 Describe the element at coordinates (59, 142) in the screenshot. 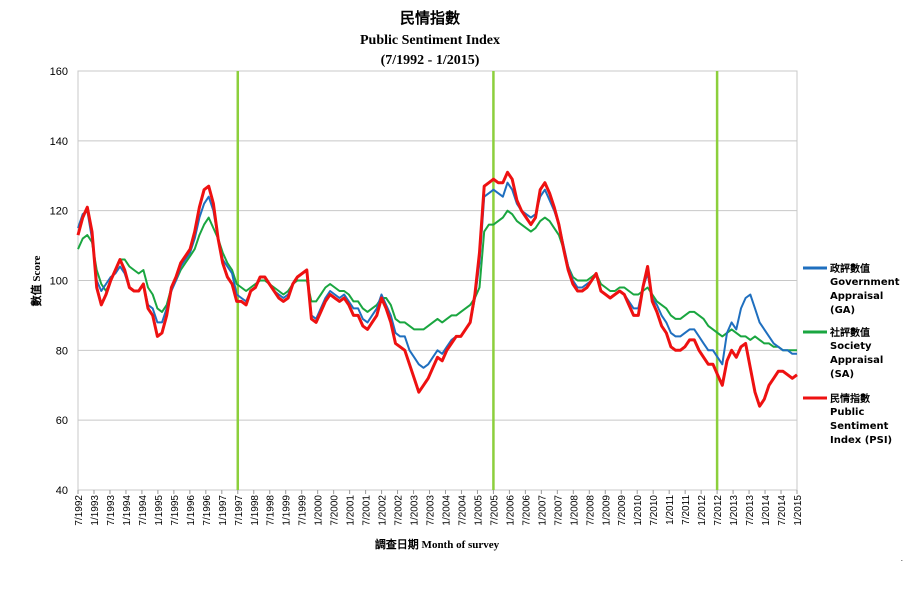

I see `y-tick-label: 140` at that location.